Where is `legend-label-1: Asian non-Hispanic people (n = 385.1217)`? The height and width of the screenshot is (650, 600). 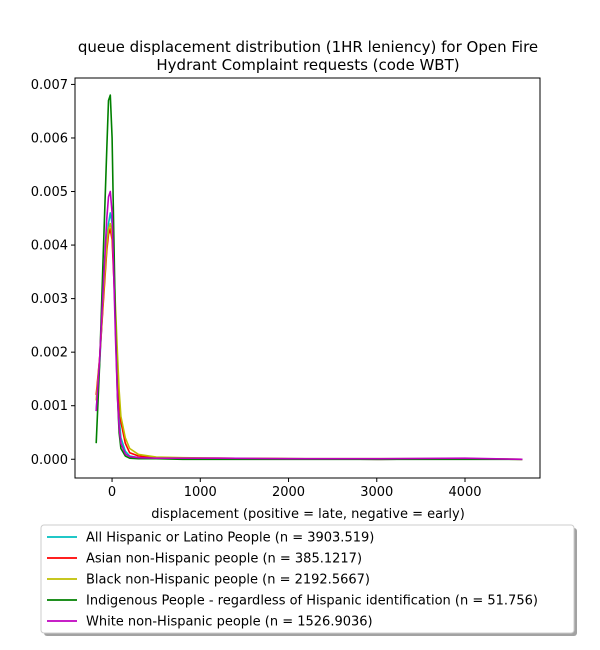 legend-label-1: Asian non-Hispanic people (n = 385.1217) is located at coordinates (224, 559).